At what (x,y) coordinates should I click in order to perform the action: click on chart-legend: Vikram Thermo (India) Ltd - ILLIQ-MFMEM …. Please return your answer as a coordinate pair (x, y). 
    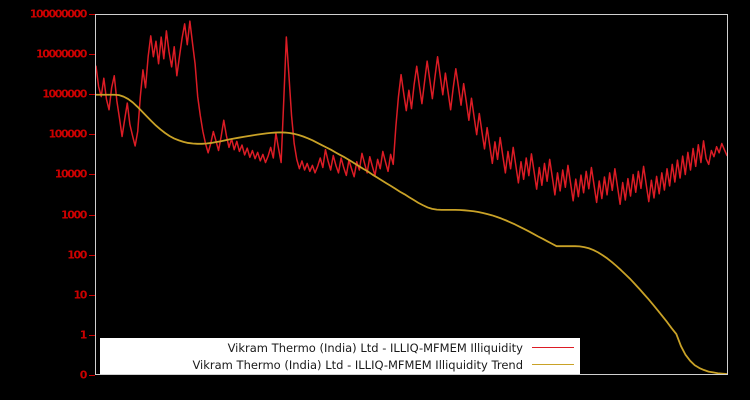
    Looking at the image, I should click on (340, 356).